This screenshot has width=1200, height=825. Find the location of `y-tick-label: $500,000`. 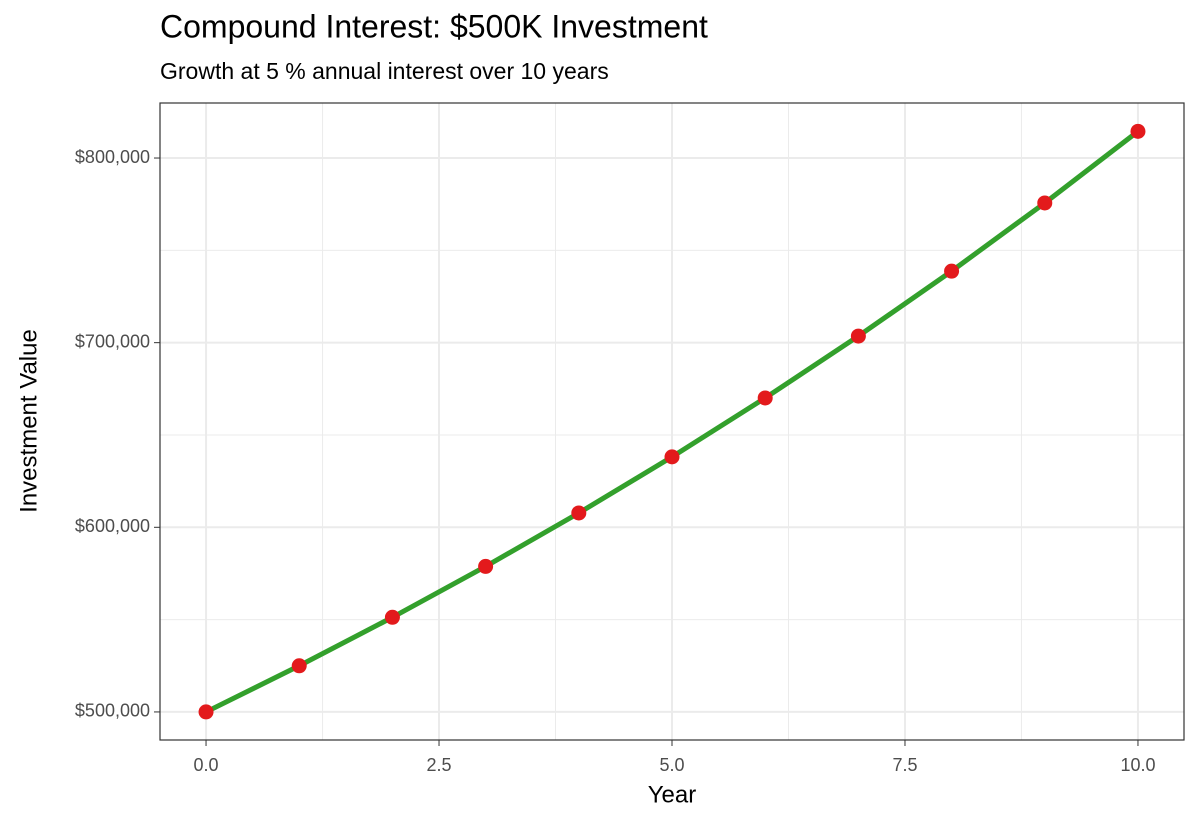

y-tick-label: $500,000 is located at coordinates (112, 711).